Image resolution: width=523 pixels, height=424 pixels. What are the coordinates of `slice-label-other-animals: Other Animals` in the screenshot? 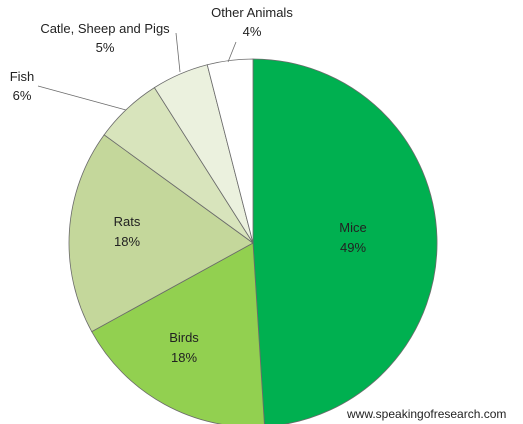 It's located at (252, 12).